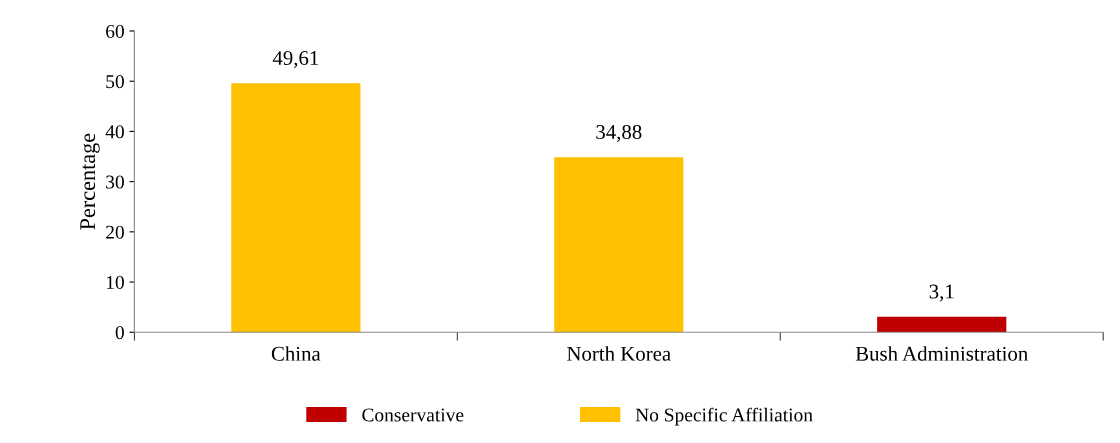 The width and height of the screenshot is (1120, 443). What do you see at coordinates (115, 232) in the screenshot?
I see `y-tick-label: 20` at bounding box center [115, 232].